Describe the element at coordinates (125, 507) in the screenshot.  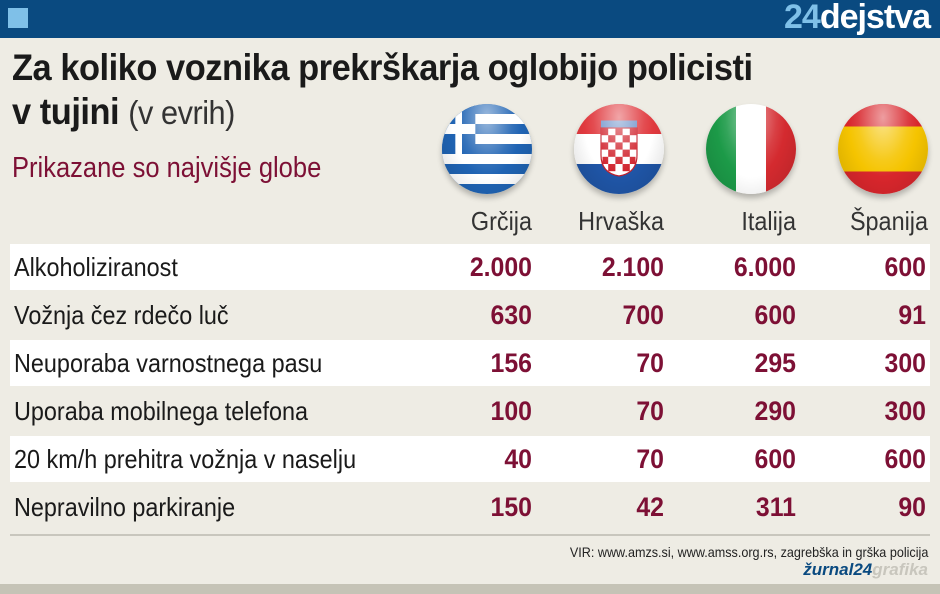
I see `row-label: Nepravilno parkiranje` at that location.